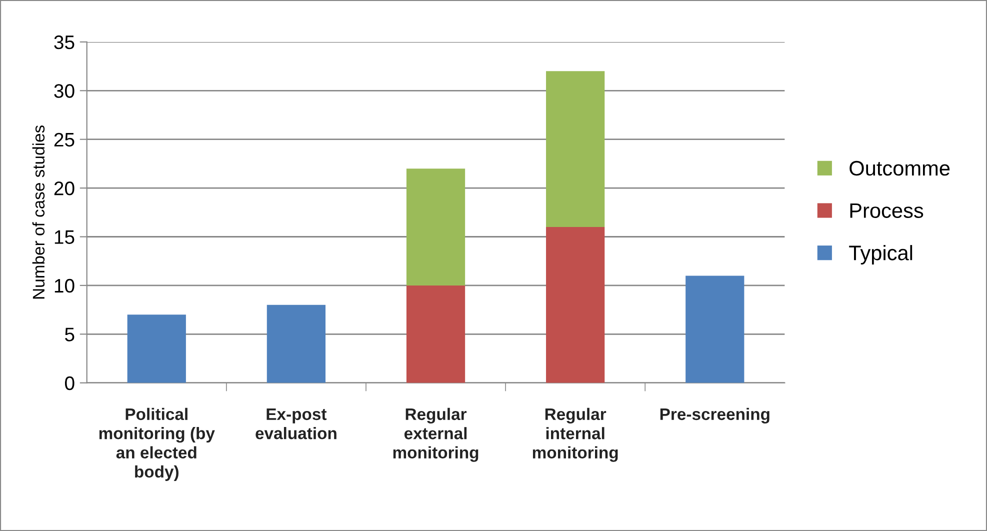 The width and height of the screenshot is (987, 531). I want to click on x-tick-label: Pre-screening, so click(715, 416).